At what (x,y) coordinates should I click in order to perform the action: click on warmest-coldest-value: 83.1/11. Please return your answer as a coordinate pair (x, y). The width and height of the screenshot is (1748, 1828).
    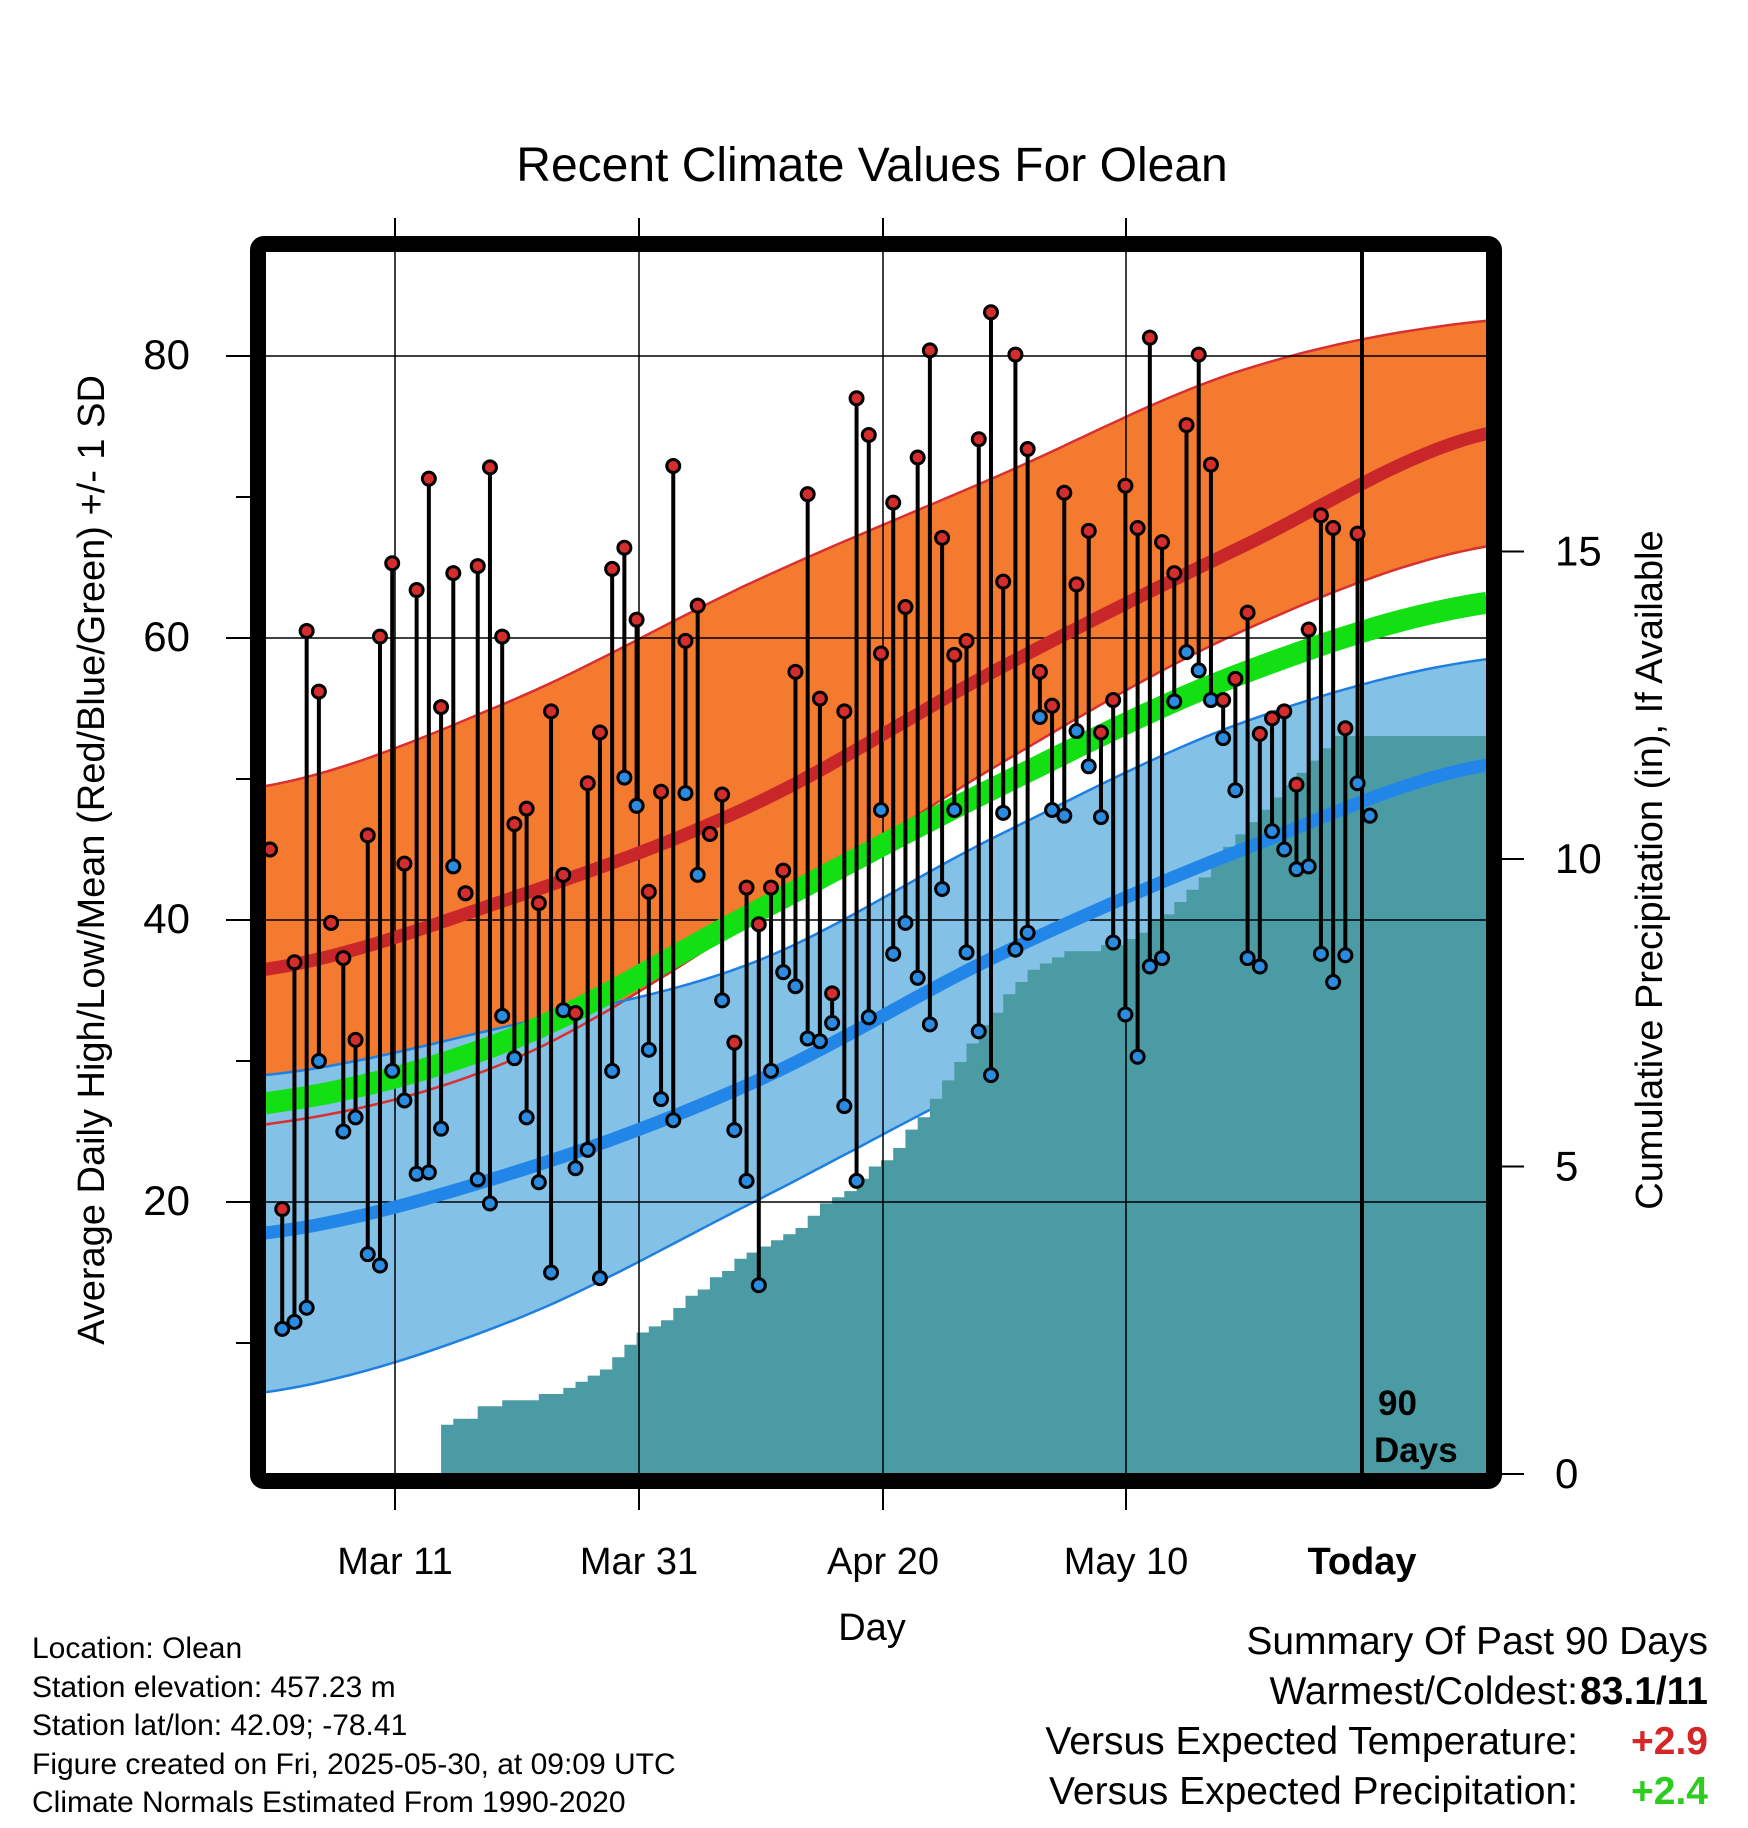
    Looking at the image, I should click on (1644, 1691).